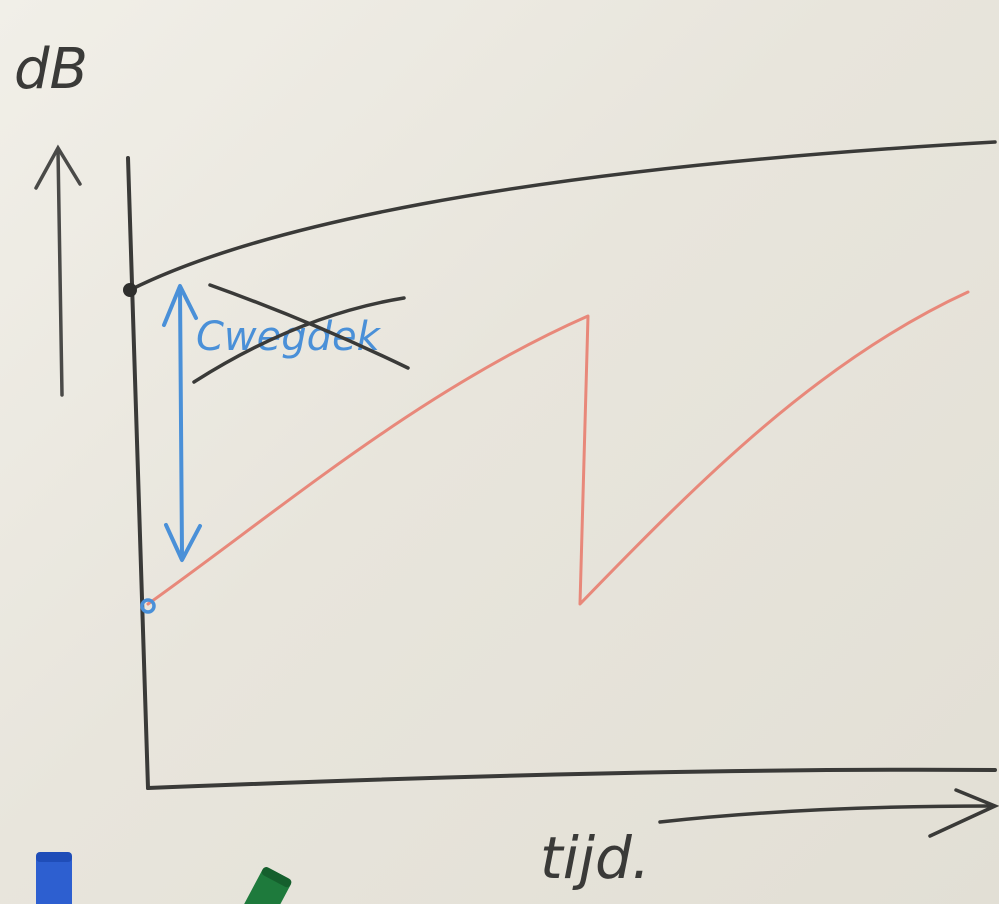 This screenshot has width=999, height=904. I want to click on x-axis-arrow, so click(828, 813).